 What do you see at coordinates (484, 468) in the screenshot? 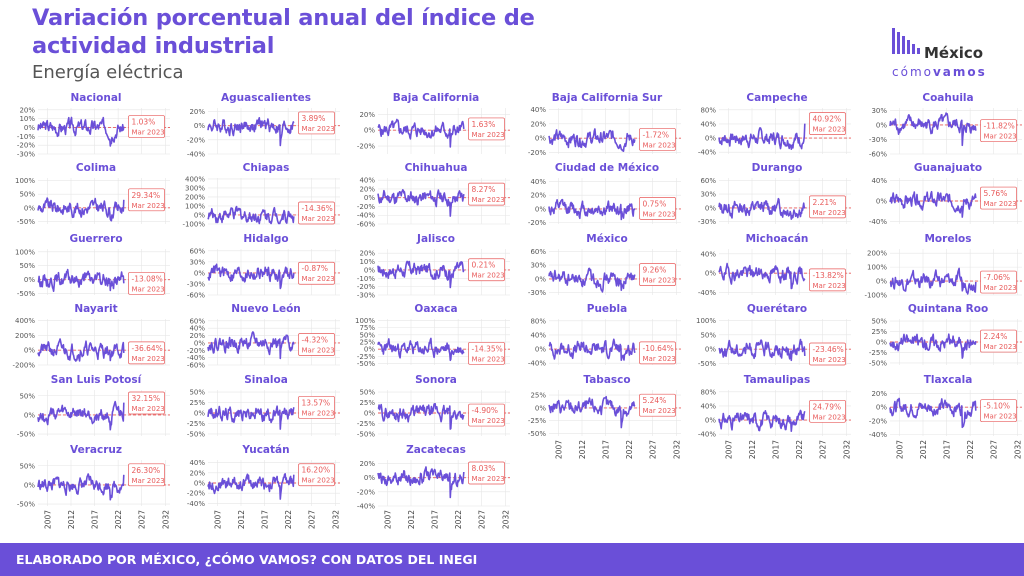
I see `data-label-value: 8.03%` at bounding box center [484, 468].